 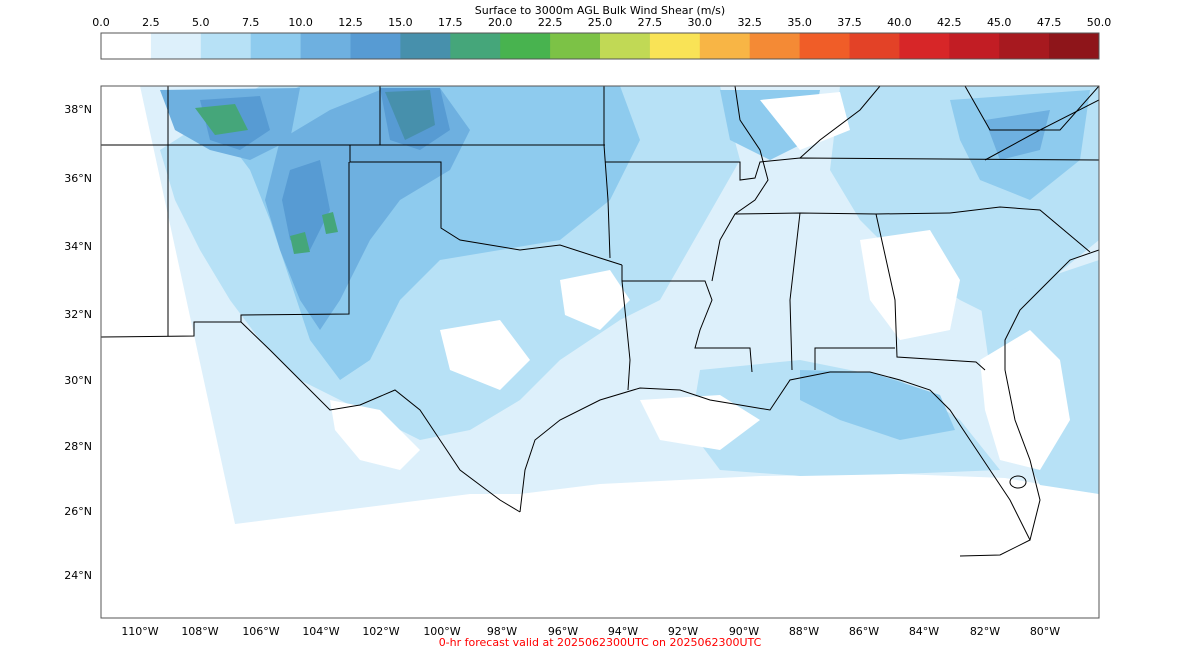 I want to click on colorbar-tick-label: 0.0, so click(x=101, y=22).